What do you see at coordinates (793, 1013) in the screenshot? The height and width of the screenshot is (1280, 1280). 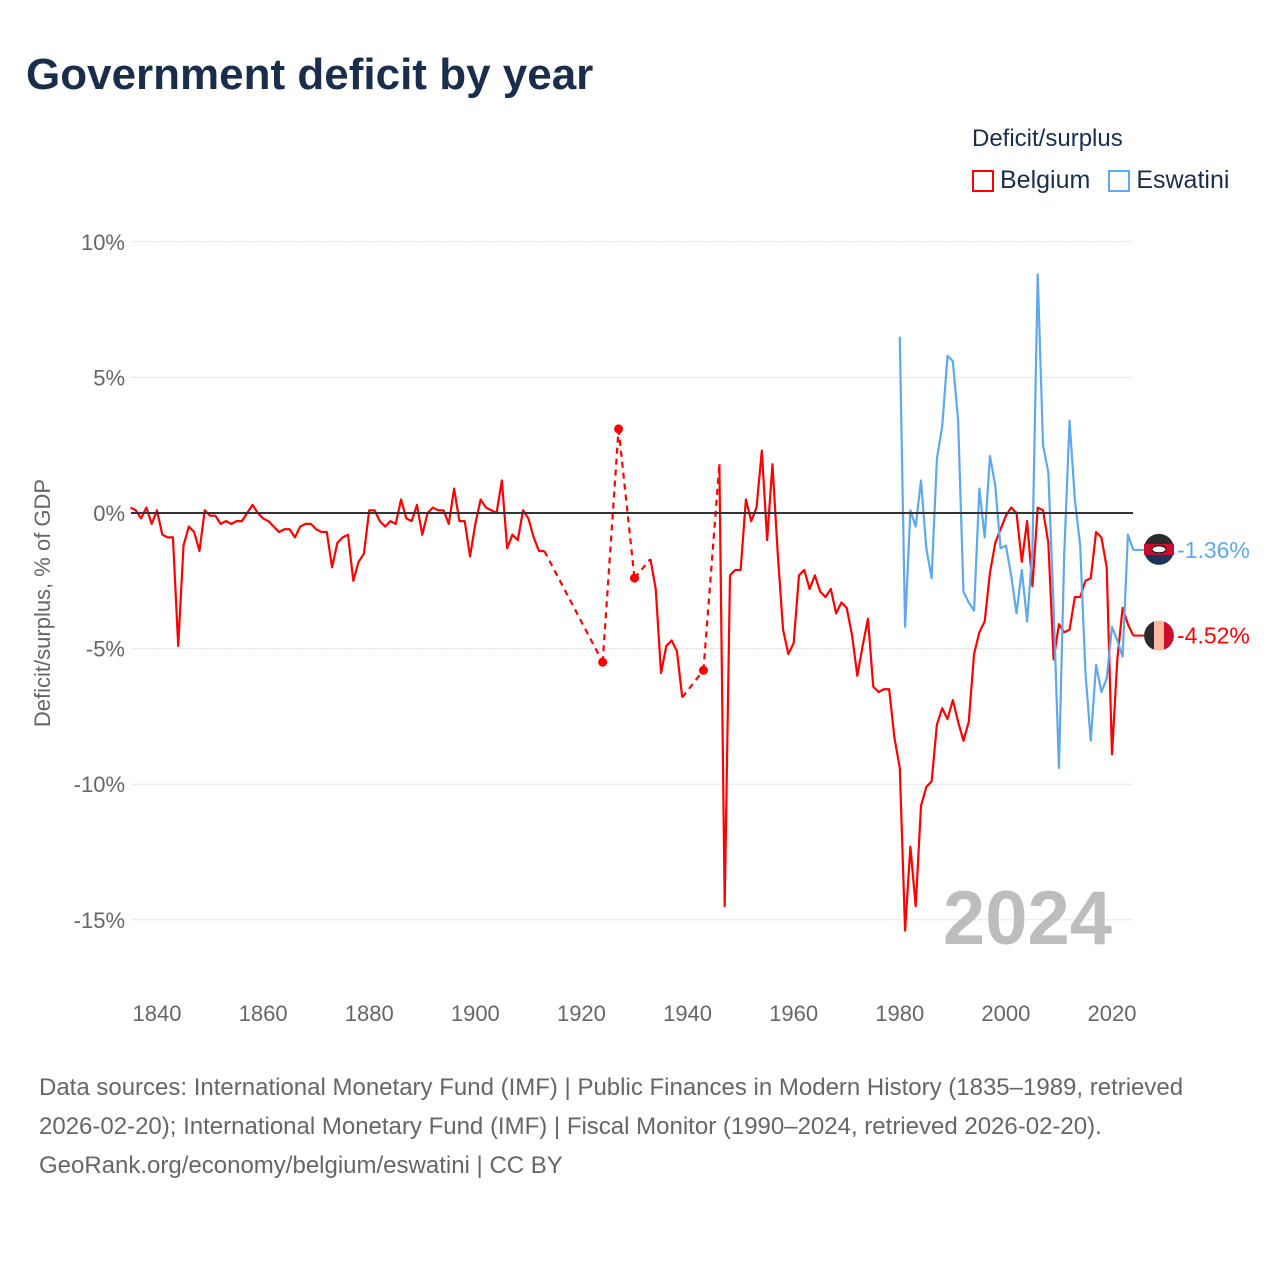 I see `x-tick-label: 1960` at bounding box center [793, 1013].